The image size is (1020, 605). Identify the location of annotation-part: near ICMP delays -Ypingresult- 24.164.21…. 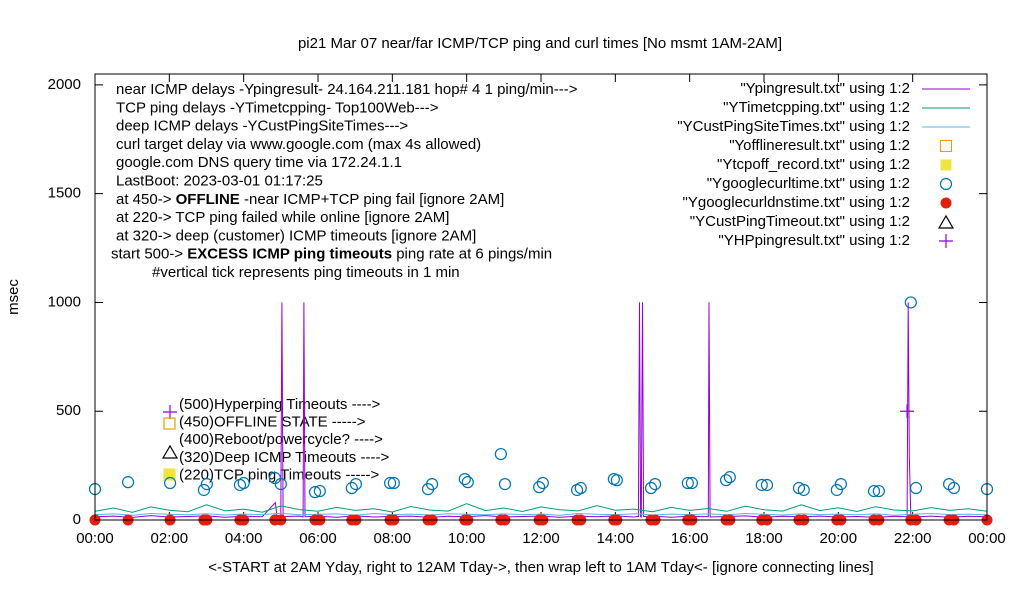
(347, 89).